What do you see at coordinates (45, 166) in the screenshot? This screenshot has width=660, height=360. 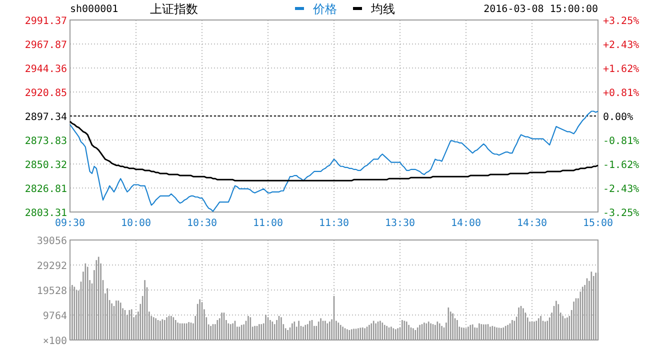 I see `y-tick-label: 2850.32` at bounding box center [45, 166].